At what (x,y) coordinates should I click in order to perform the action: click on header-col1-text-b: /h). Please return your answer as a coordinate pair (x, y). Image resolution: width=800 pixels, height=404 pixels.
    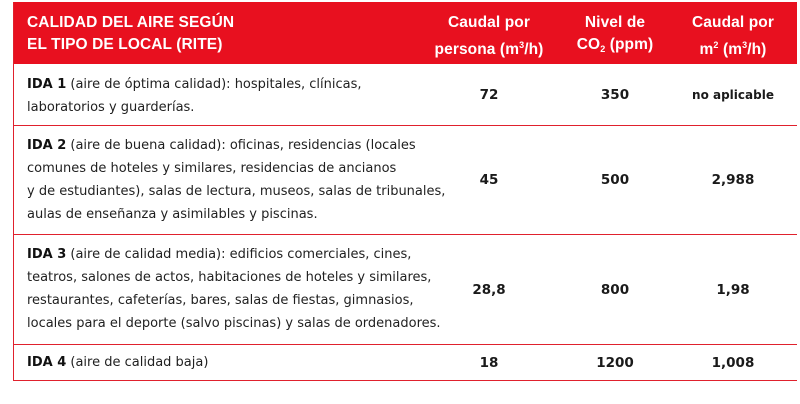
    Looking at the image, I should click on (534, 49).